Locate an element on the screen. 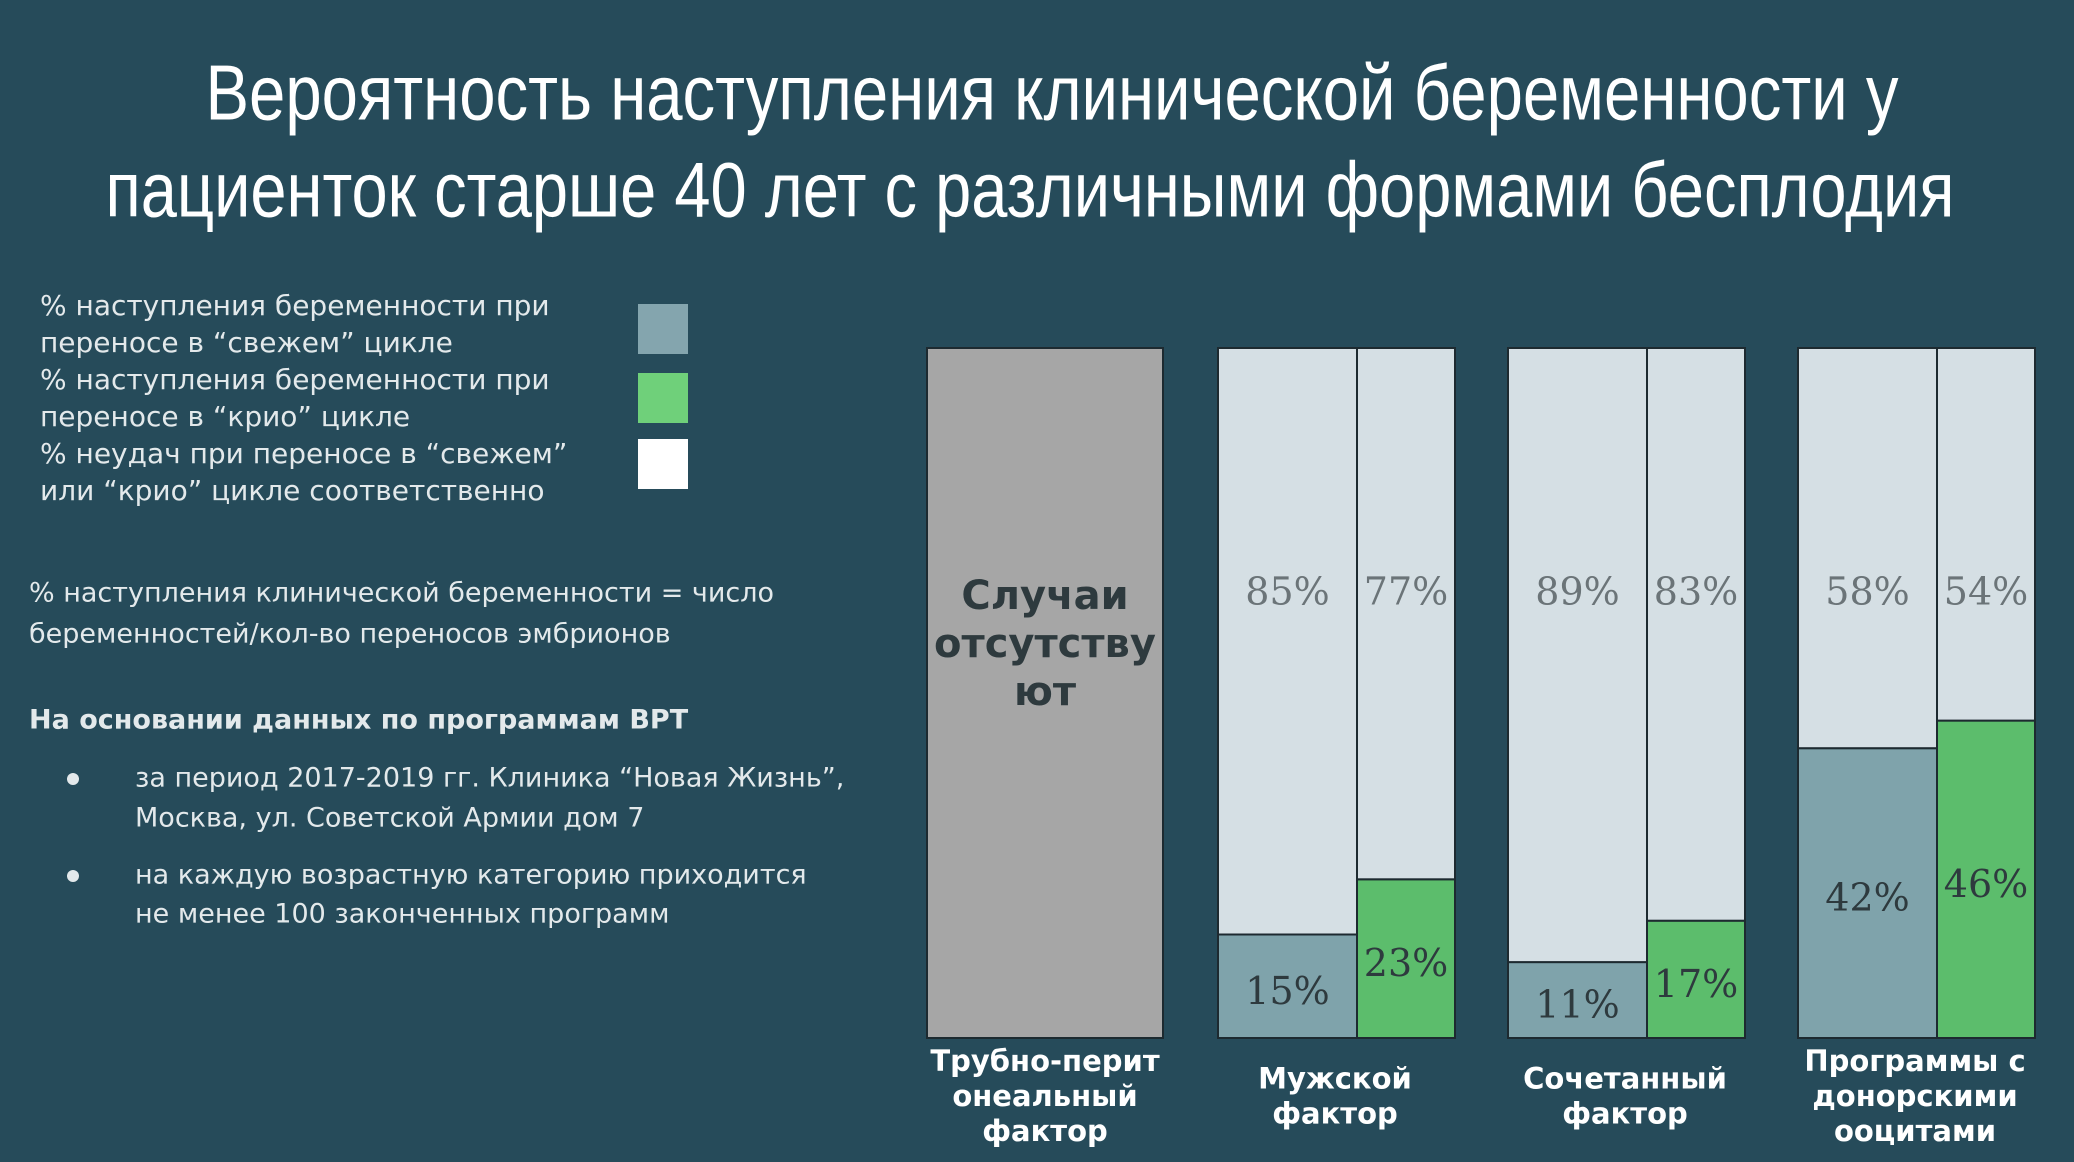  no-data-bar is located at coordinates (1045, 693).